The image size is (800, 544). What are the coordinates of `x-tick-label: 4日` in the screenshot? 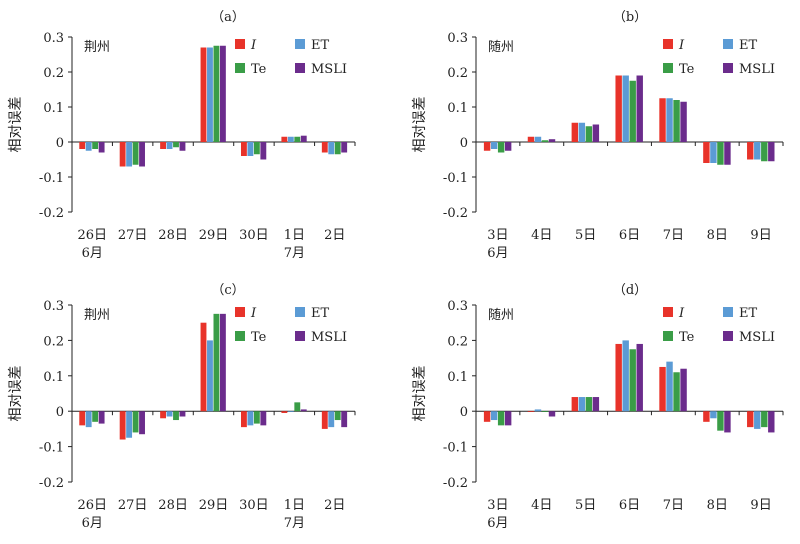 It's located at (541, 235).